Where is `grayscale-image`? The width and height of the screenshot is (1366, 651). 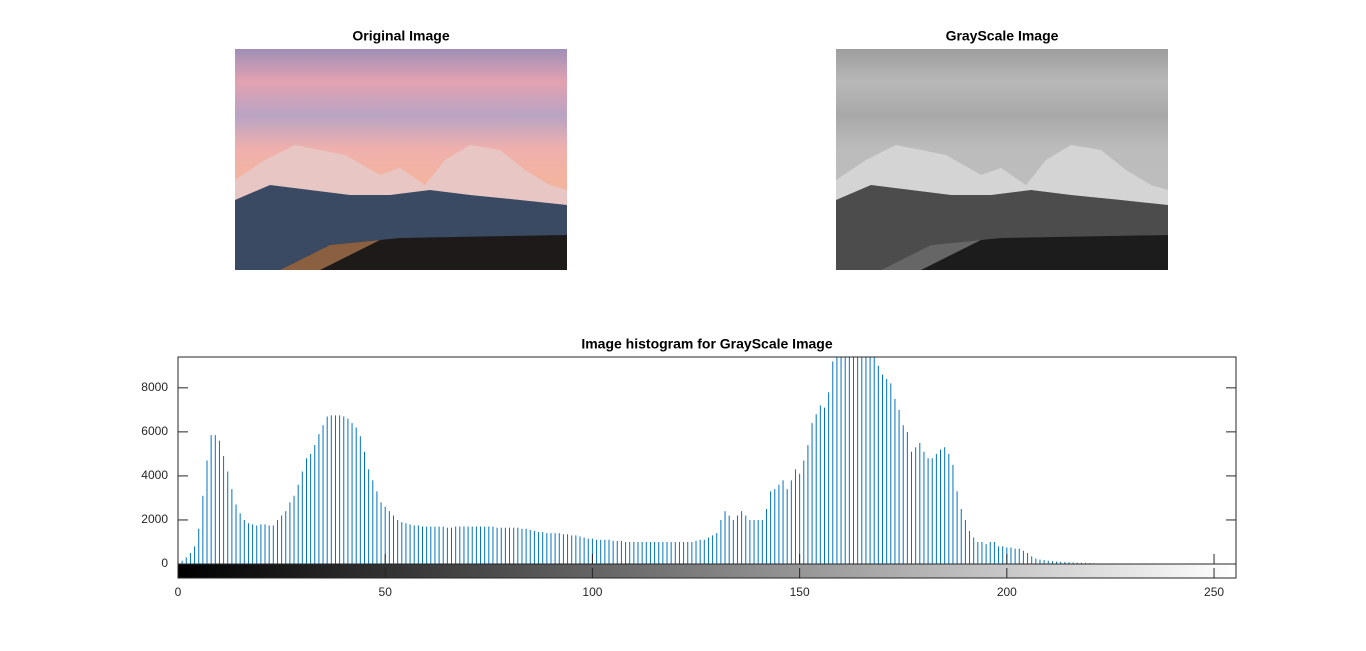
grayscale-image is located at coordinates (1002, 159).